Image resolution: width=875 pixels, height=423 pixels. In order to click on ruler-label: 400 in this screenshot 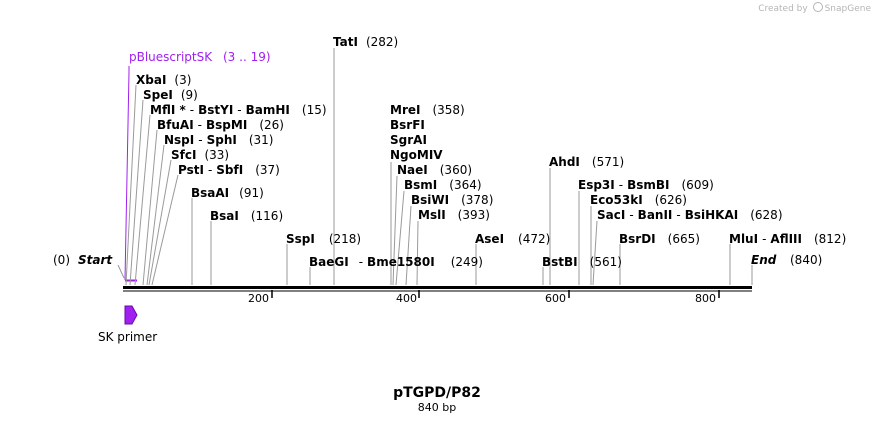, I will do `click(406, 298)`.